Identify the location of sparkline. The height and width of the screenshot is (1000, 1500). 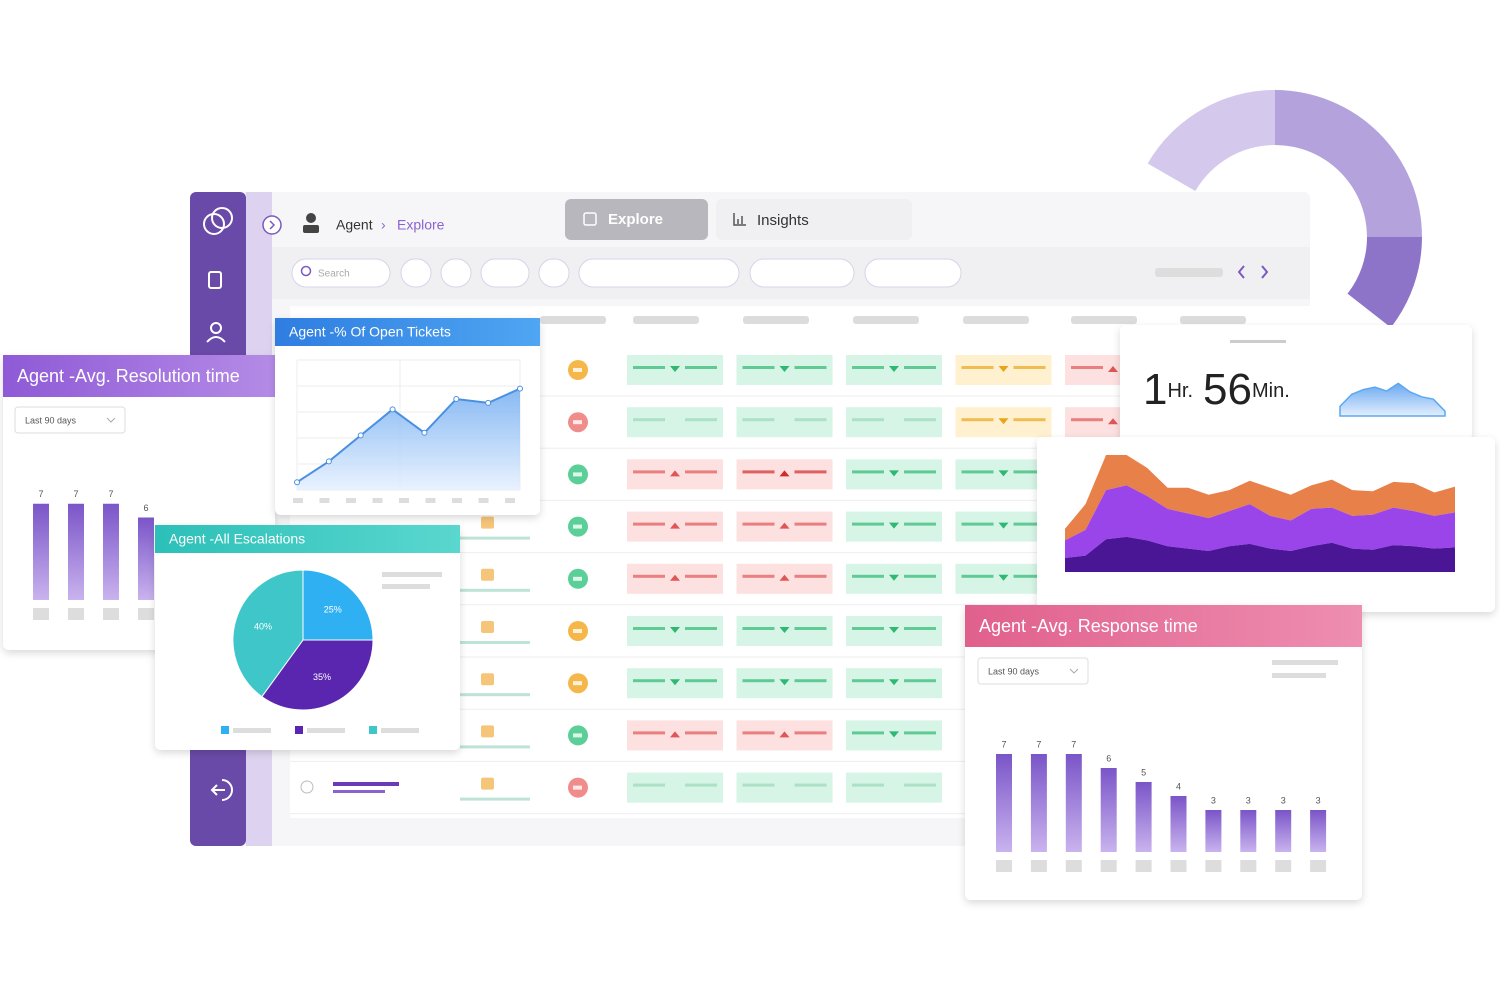
(1392, 399).